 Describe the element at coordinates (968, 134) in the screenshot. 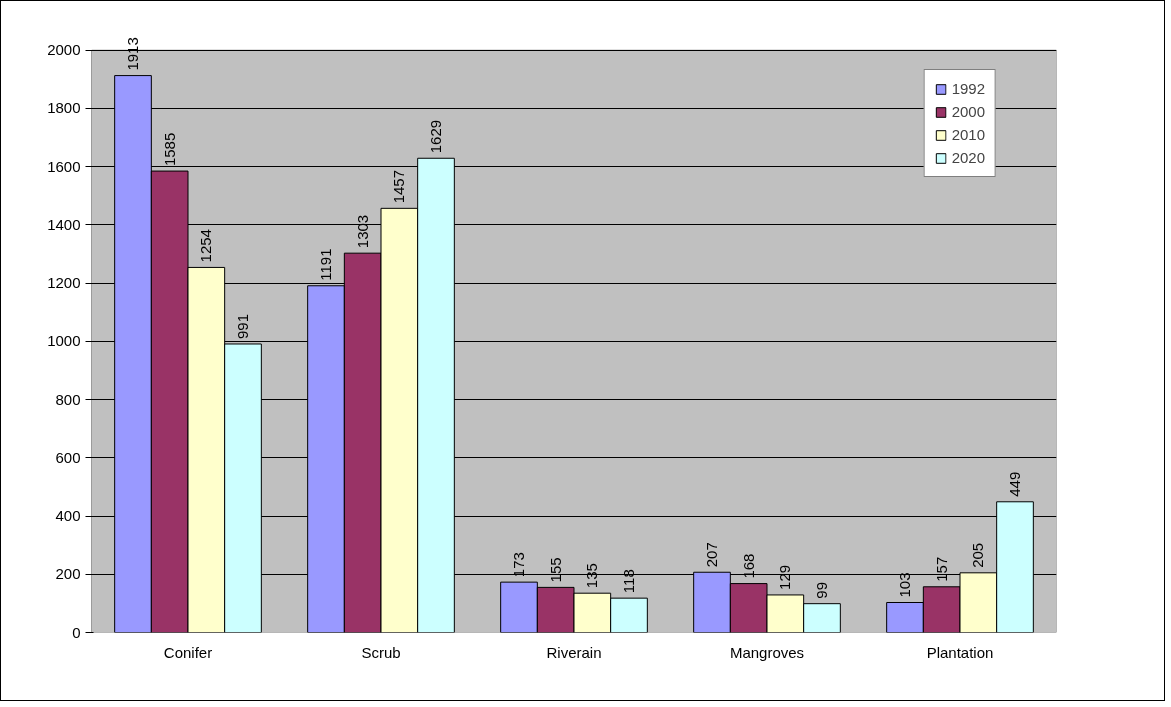

I see `legend-label: 2010` at that location.